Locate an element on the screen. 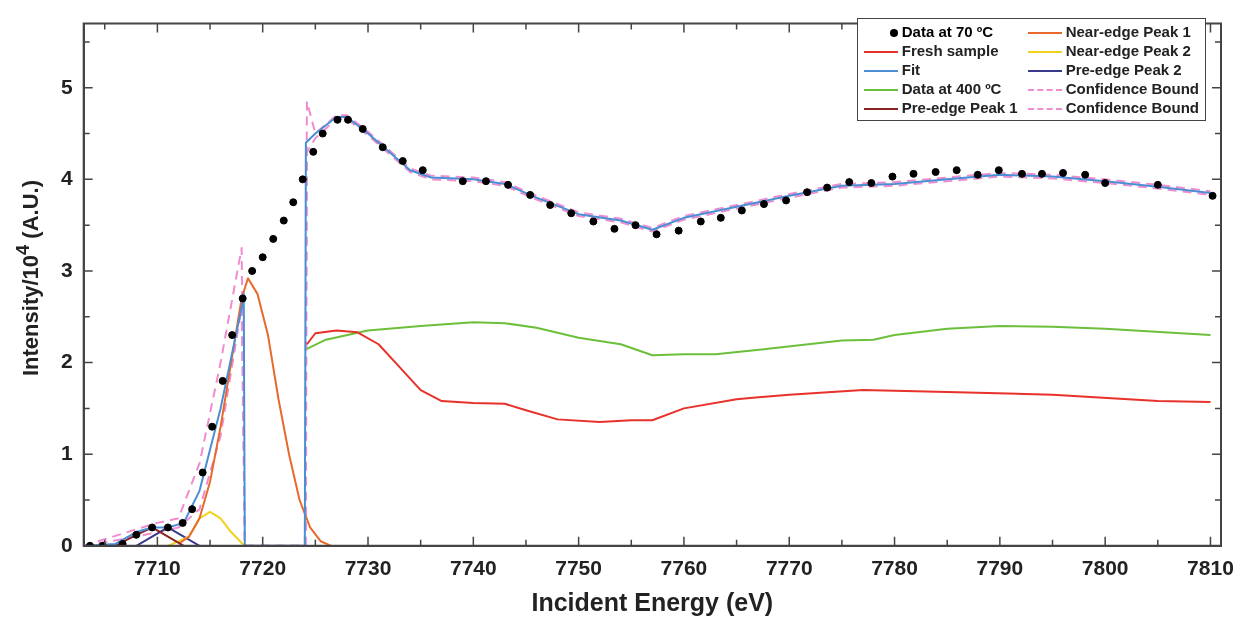  legend-label: Data at 400 ºC is located at coordinates (951, 88).